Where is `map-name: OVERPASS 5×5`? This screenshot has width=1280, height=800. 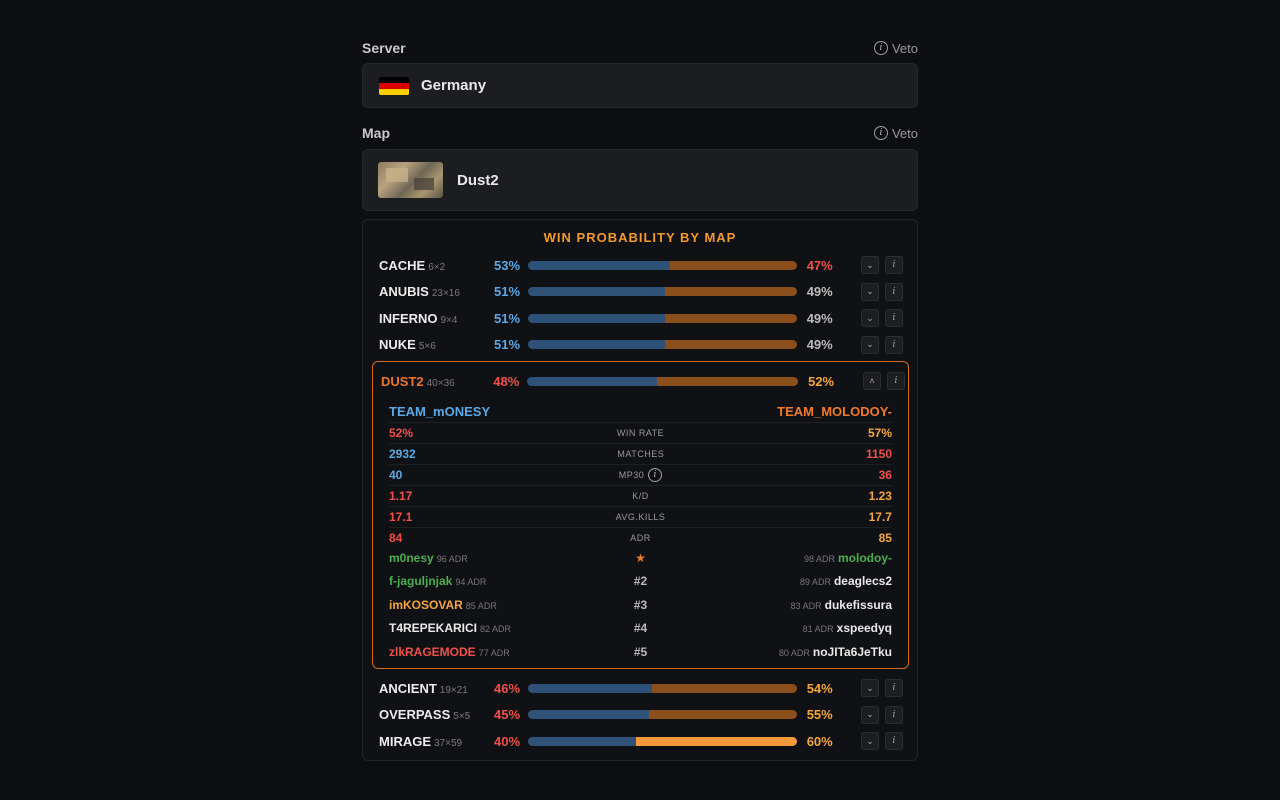
map-name: OVERPASS 5×5 is located at coordinates (425, 714).